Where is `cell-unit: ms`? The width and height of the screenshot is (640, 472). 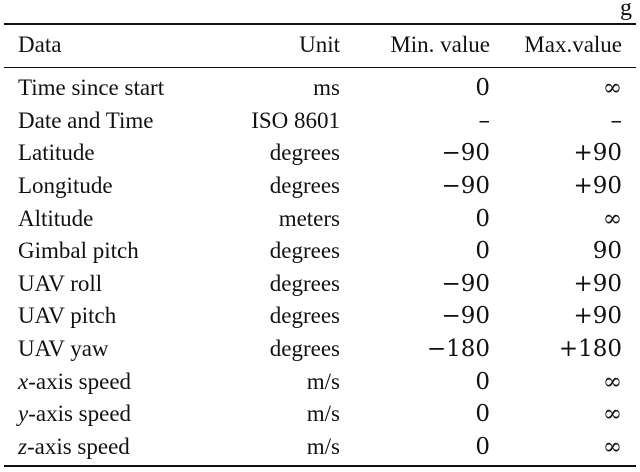
cell-unit: ms is located at coordinates (326, 88).